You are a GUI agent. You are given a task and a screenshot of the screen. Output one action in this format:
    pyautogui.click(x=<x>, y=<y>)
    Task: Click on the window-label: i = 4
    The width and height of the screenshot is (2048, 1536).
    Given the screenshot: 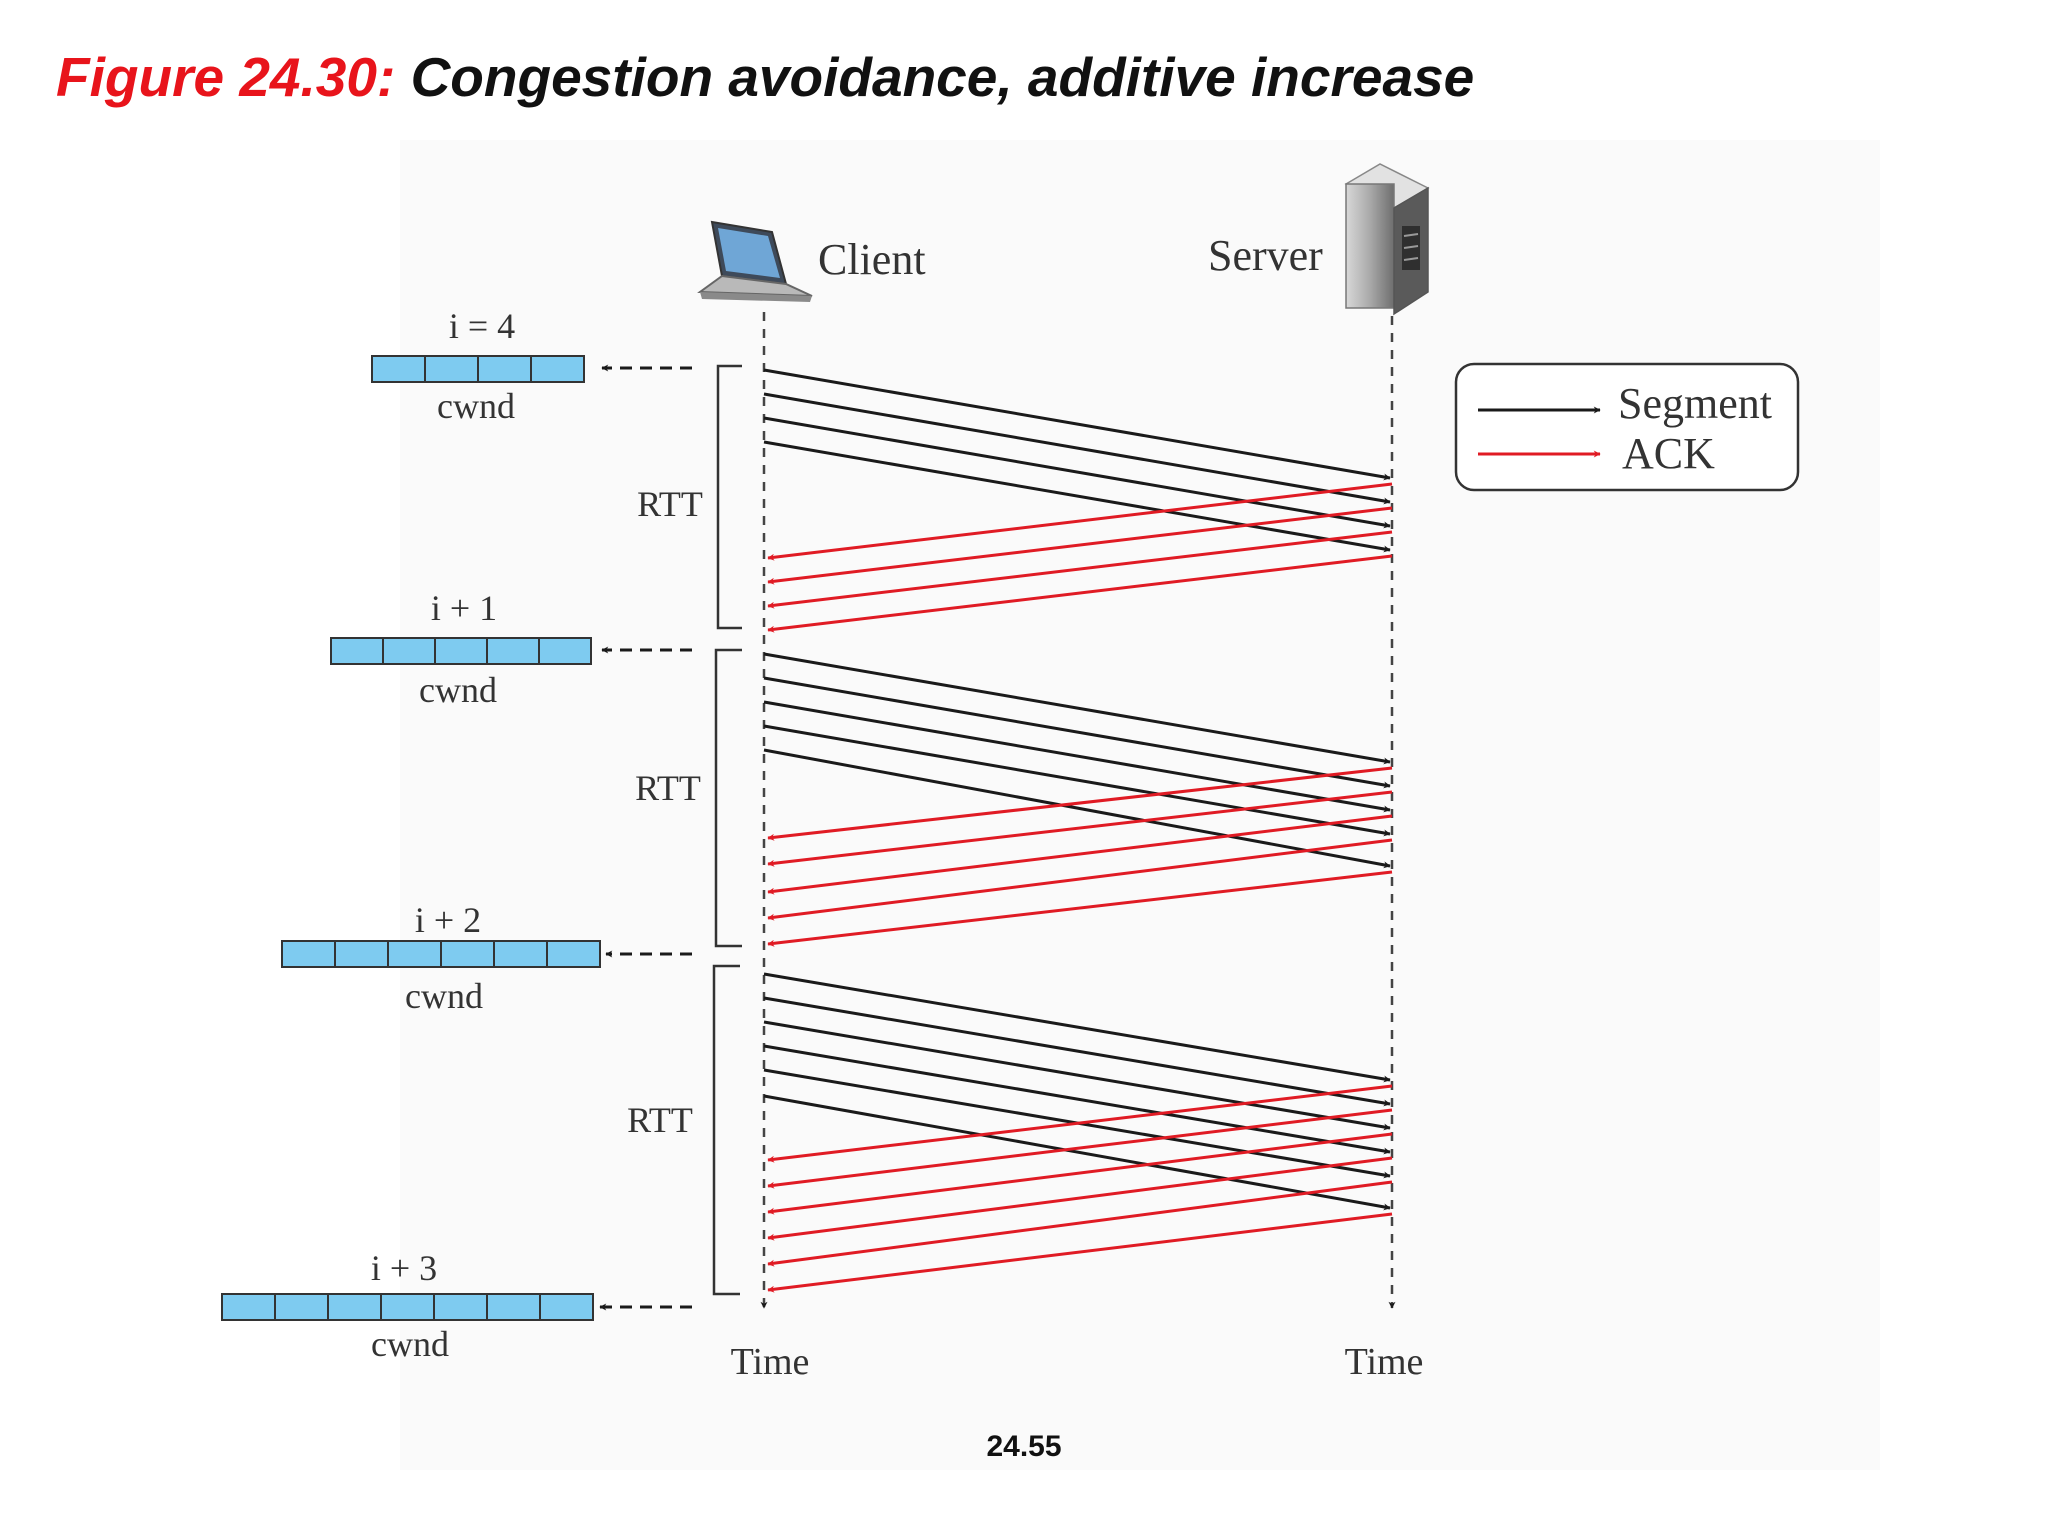 What is the action you would take?
    pyautogui.click(x=482, y=326)
    